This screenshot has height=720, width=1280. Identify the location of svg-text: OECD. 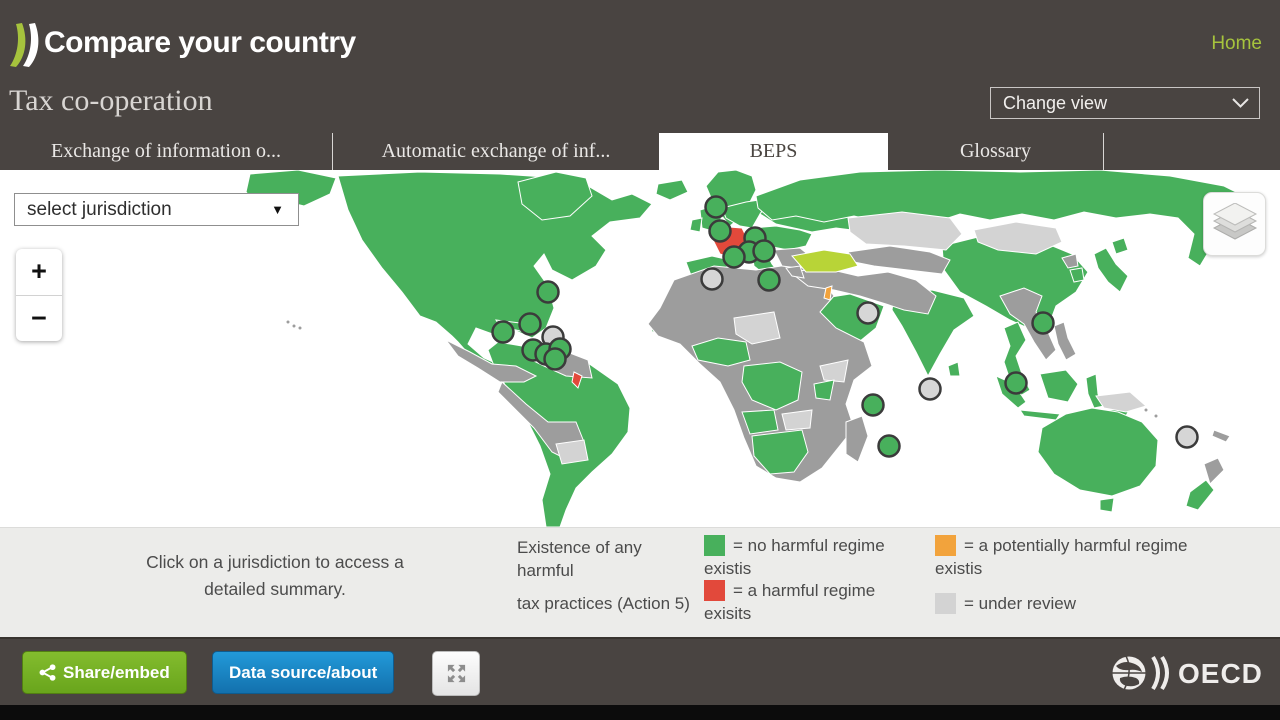
(1220, 673).